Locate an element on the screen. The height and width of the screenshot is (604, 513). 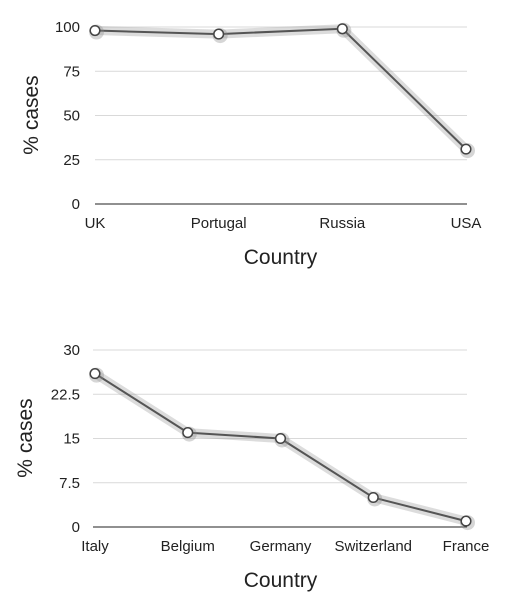
y-tick-label: 50 is located at coordinates (71, 116).